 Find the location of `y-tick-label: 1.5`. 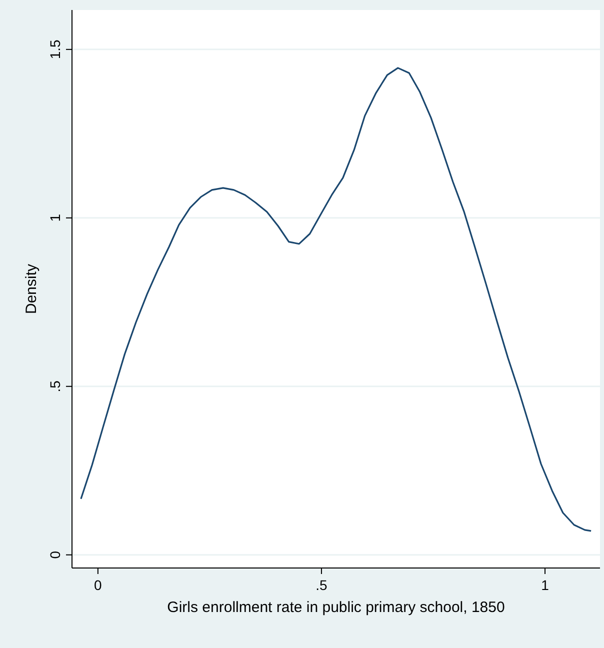

y-tick-label: 1.5 is located at coordinates (55, 49).